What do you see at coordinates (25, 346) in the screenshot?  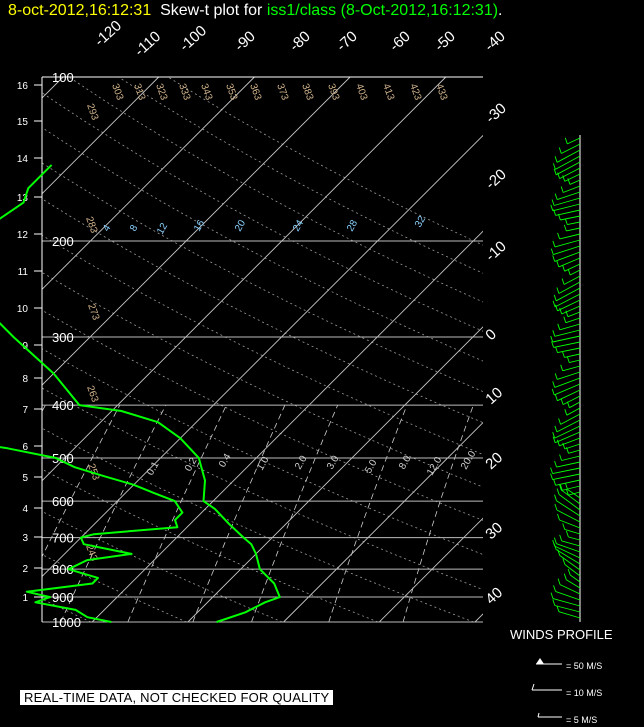 I see `height-tick-label: 9` at bounding box center [25, 346].